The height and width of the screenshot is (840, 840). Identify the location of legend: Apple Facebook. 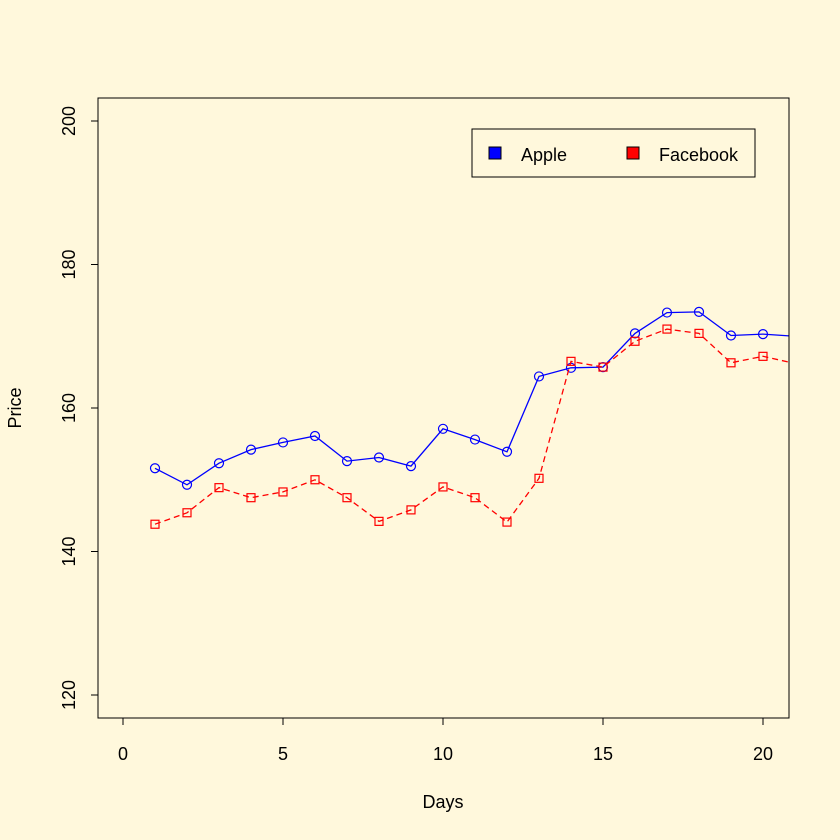
(613, 153).